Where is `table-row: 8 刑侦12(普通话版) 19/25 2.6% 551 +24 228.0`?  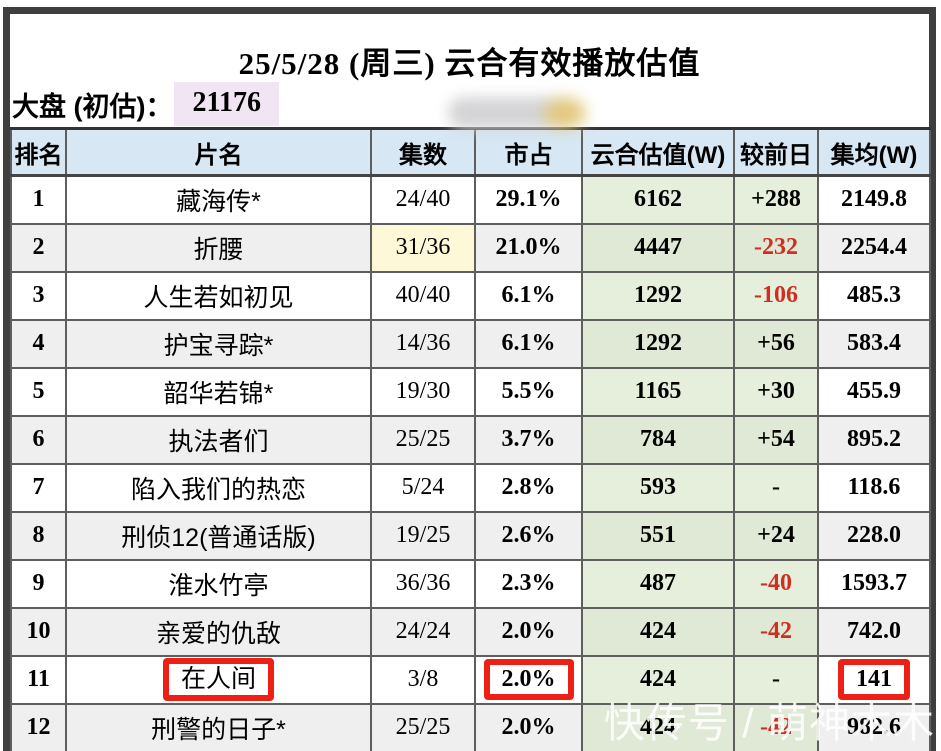 table-row: 8 刑侦12(普通话版) 19/25 2.6% 551 +24 228.0 is located at coordinates (470, 535).